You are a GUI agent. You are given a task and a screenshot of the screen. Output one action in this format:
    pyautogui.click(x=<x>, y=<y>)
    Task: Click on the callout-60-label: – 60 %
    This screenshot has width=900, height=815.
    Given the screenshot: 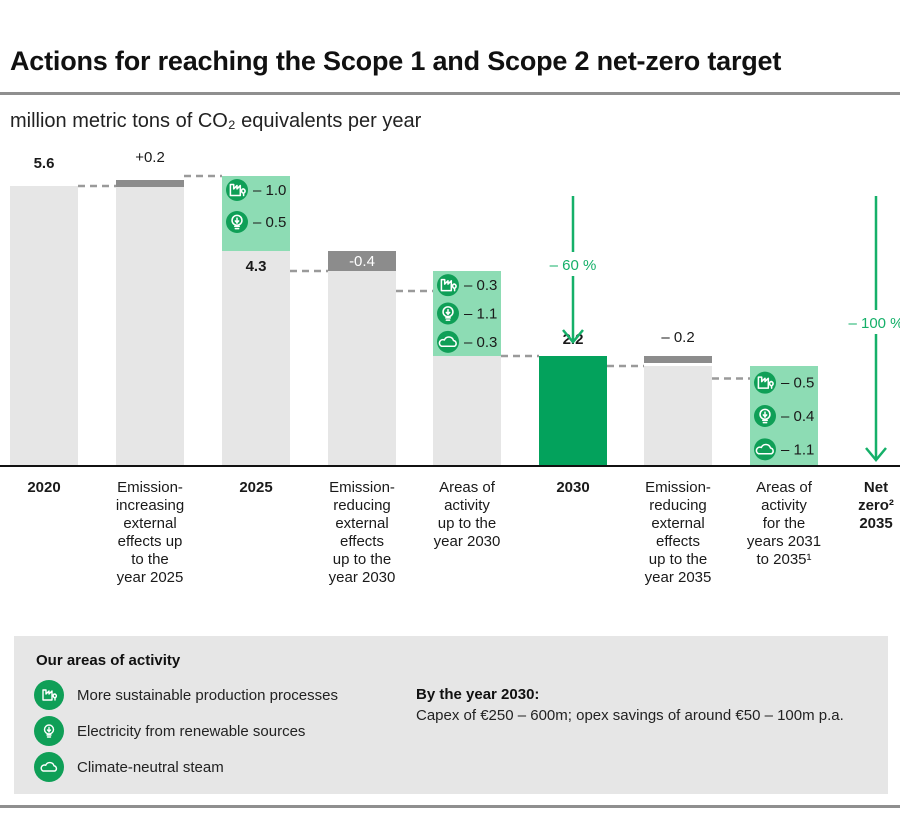 What is the action you would take?
    pyautogui.click(x=573, y=265)
    